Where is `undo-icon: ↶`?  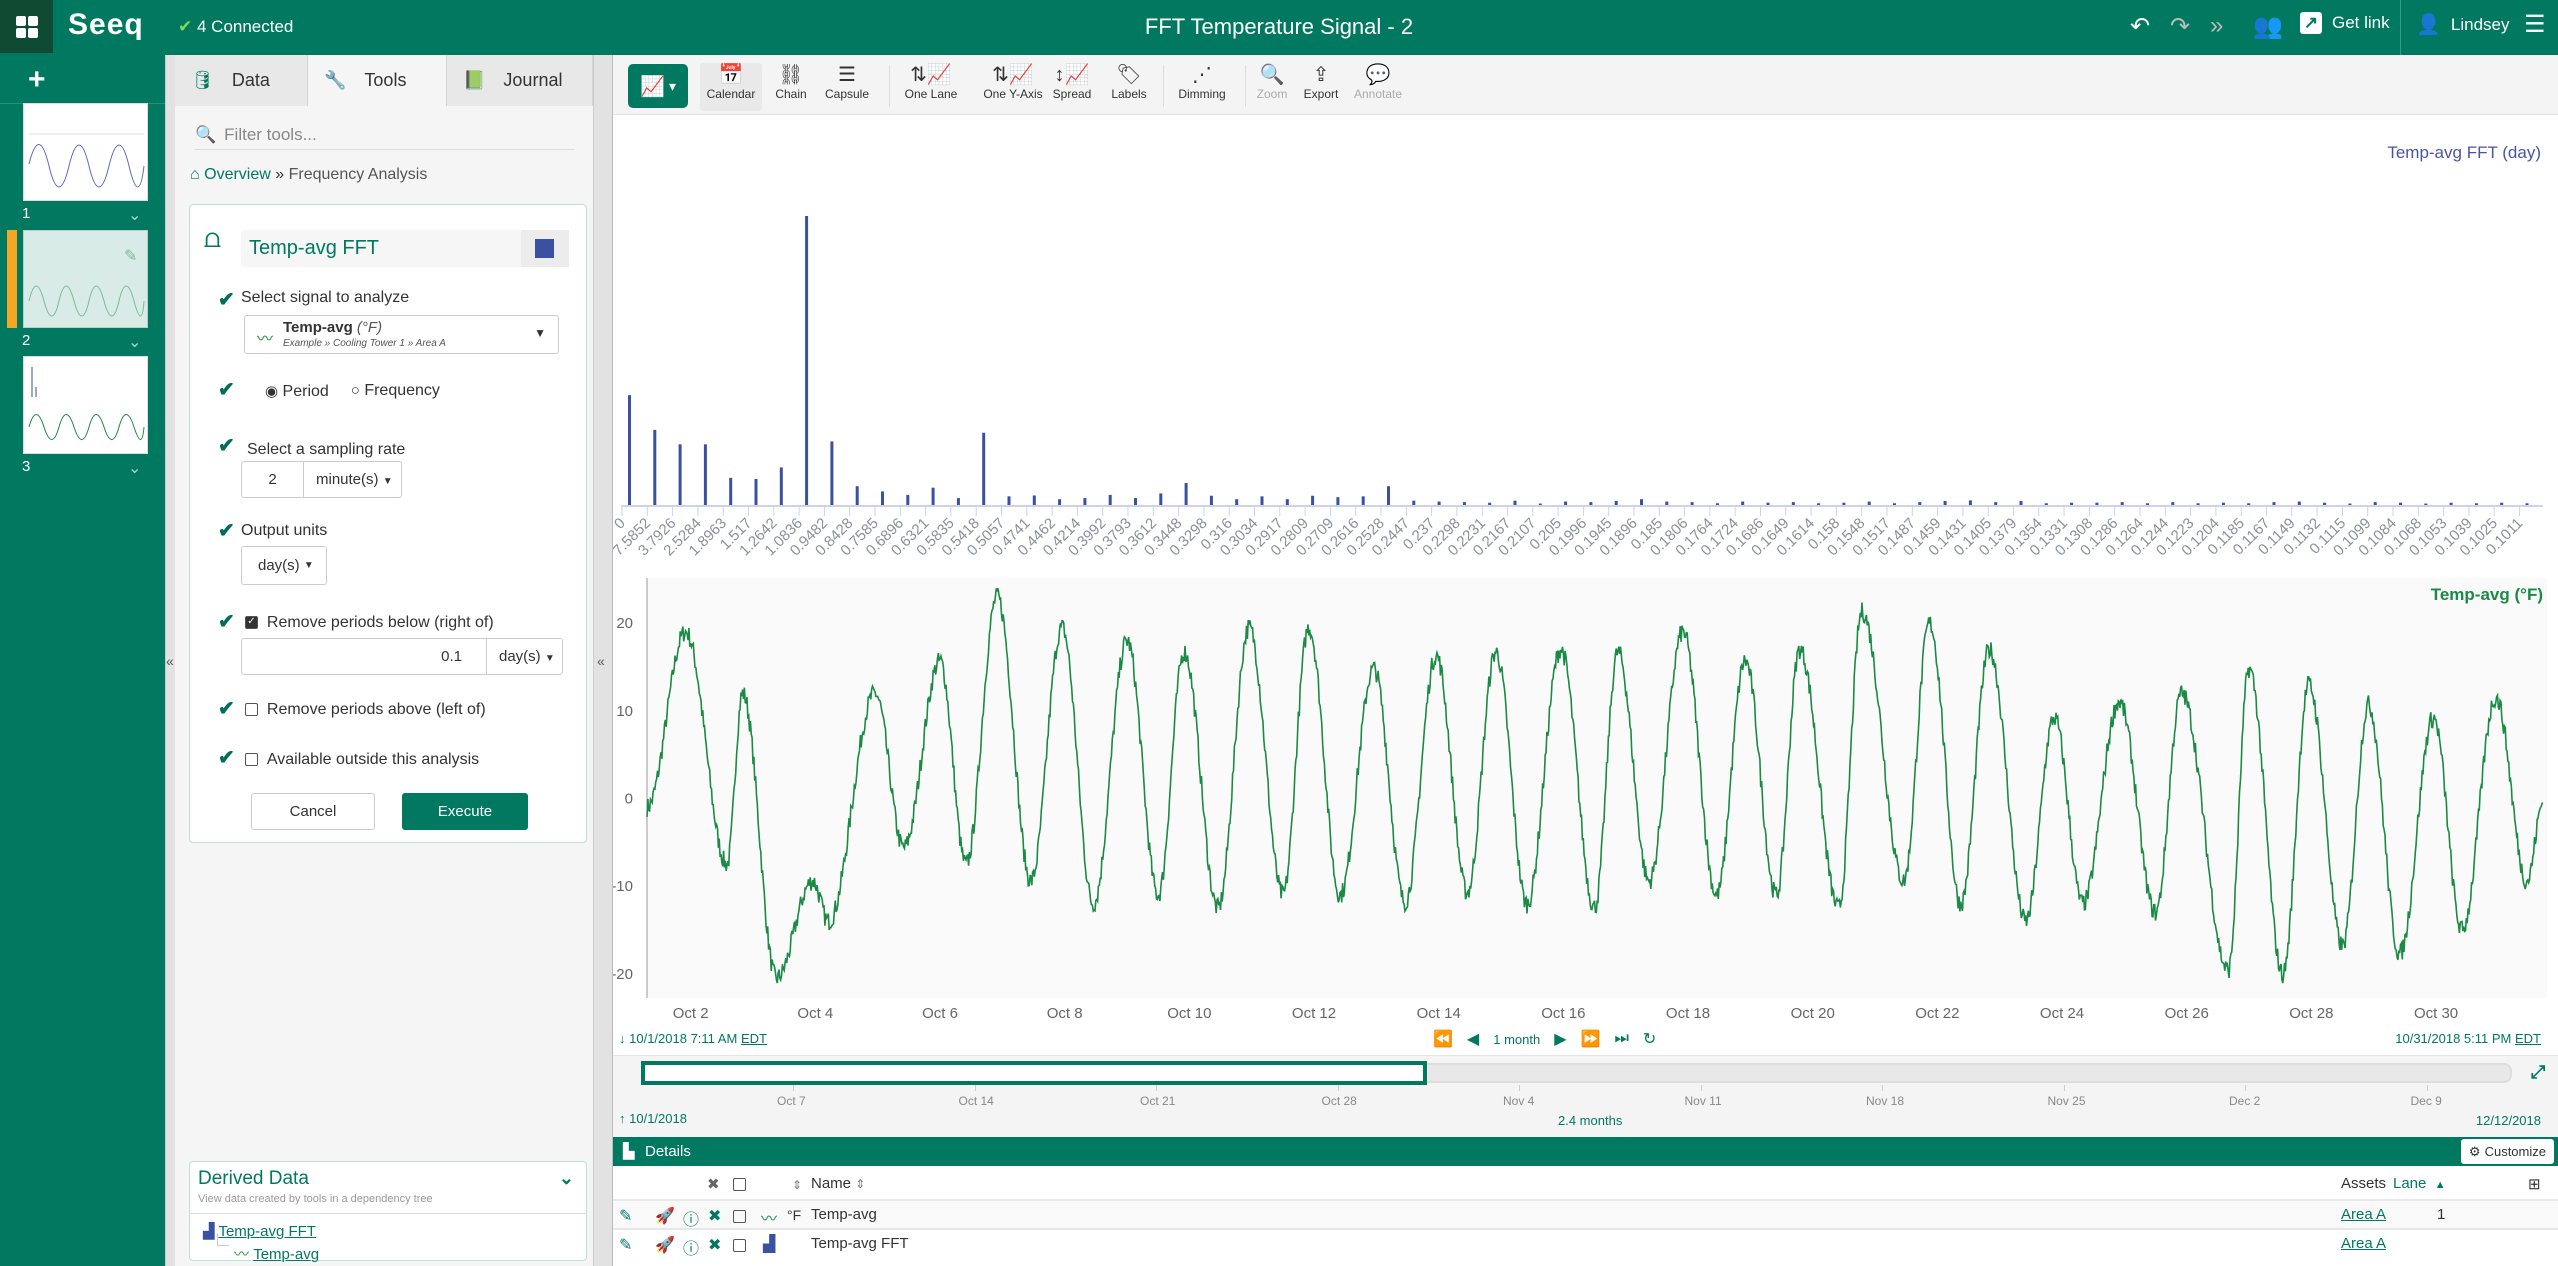
undo-icon: ↶ is located at coordinates (2140, 26).